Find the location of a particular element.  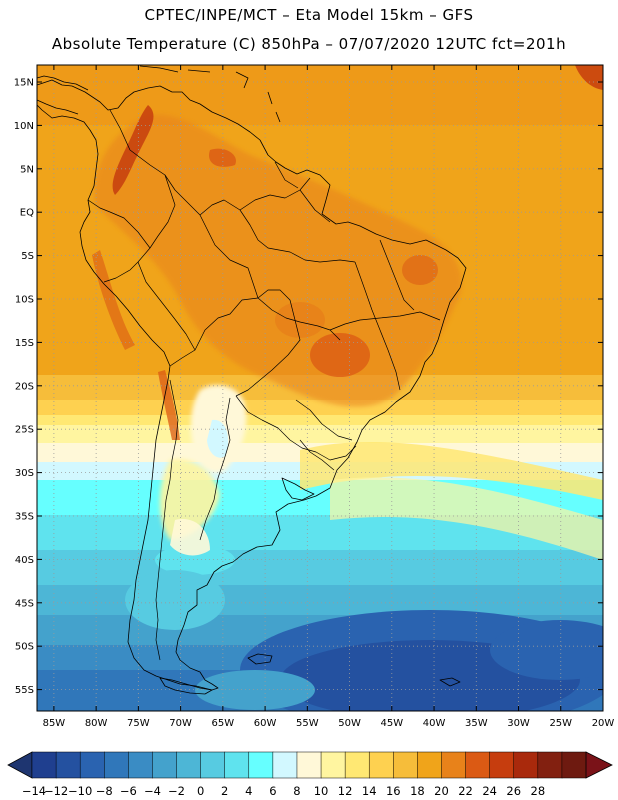

colorbar-label: 18 is located at coordinates (417, 791).